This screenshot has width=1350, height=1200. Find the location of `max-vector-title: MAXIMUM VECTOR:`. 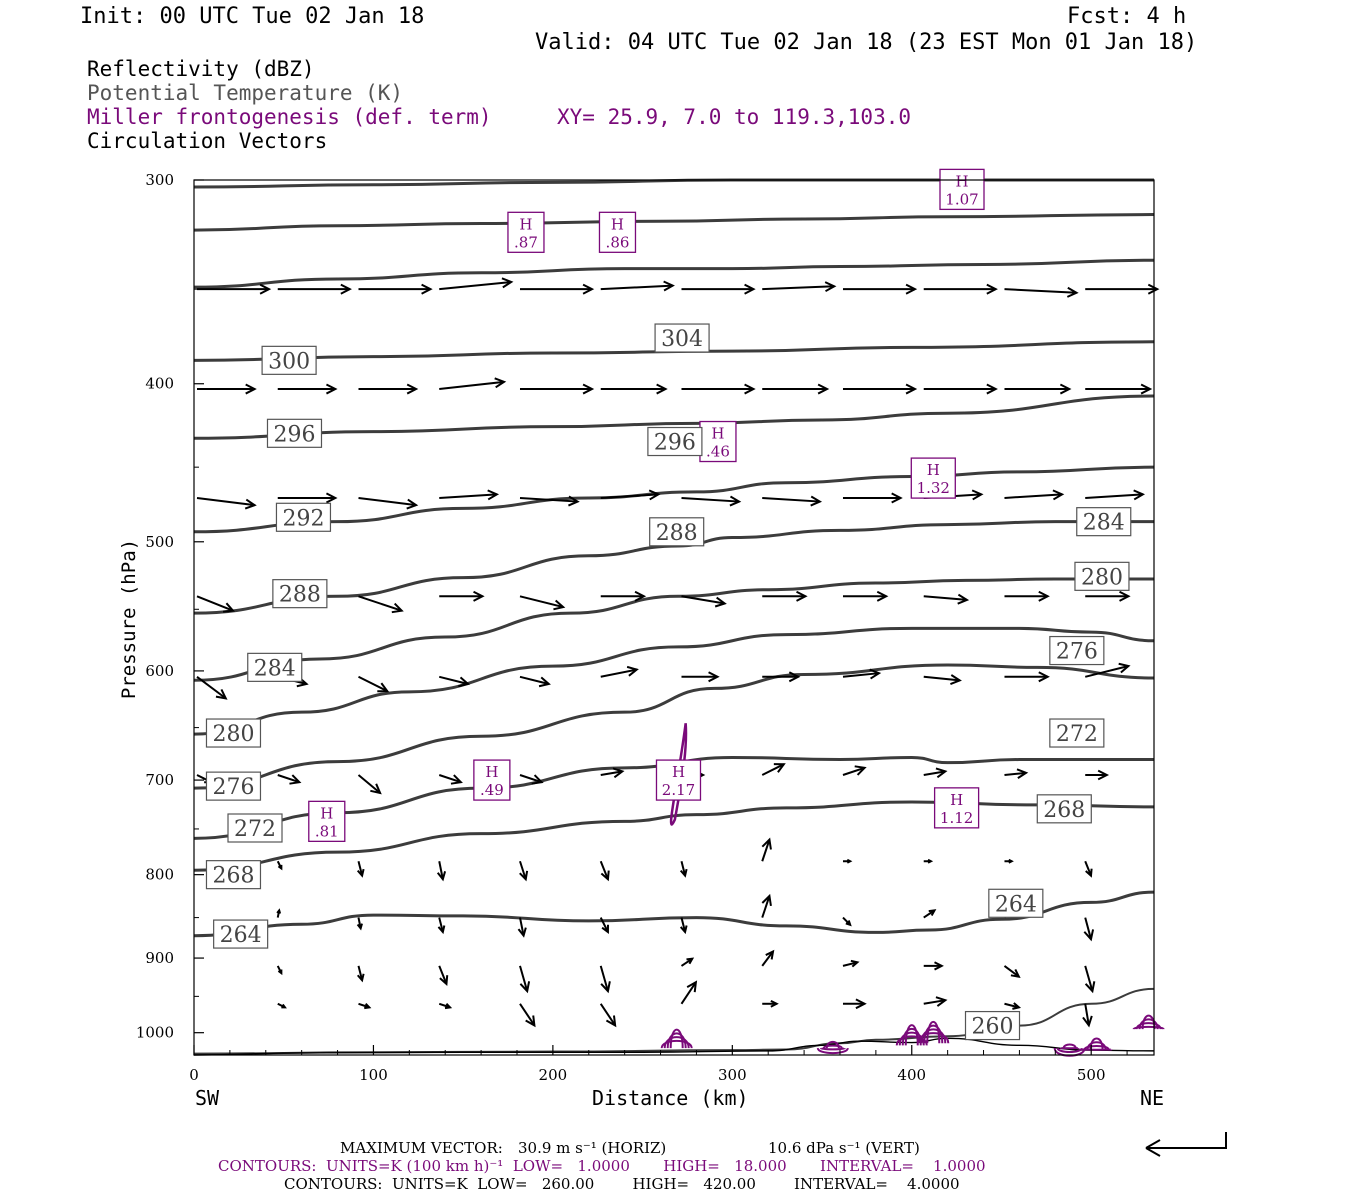

max-vector-title: MAXIMUM VECTOR: is located at coordinates (421, 1148).